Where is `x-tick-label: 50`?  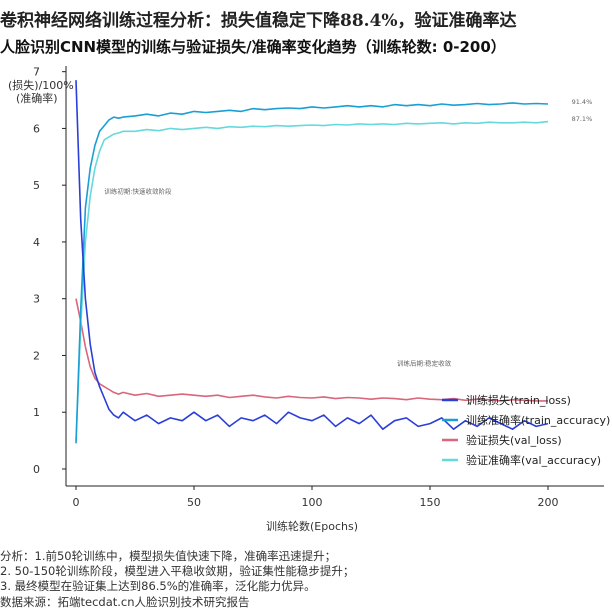
x-tick-label: 50 is located at coordinates (194, 502).